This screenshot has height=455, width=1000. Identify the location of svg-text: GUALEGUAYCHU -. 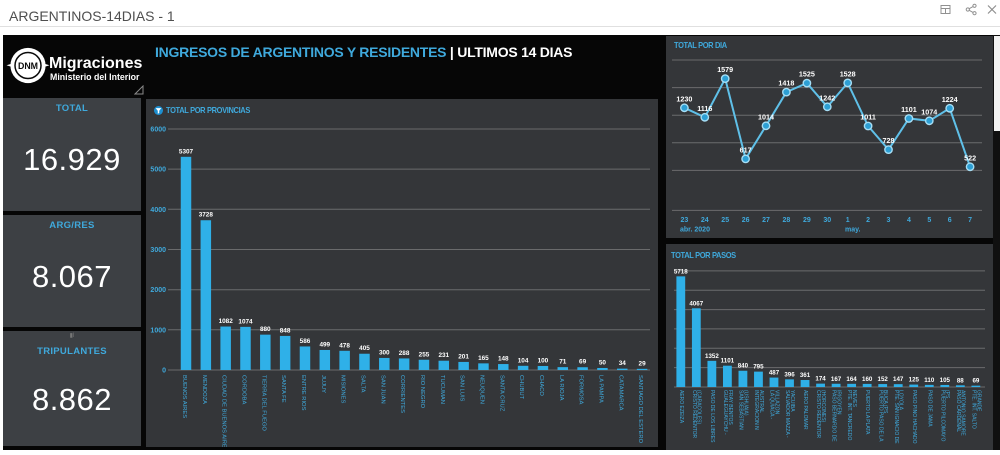
(725, 412).